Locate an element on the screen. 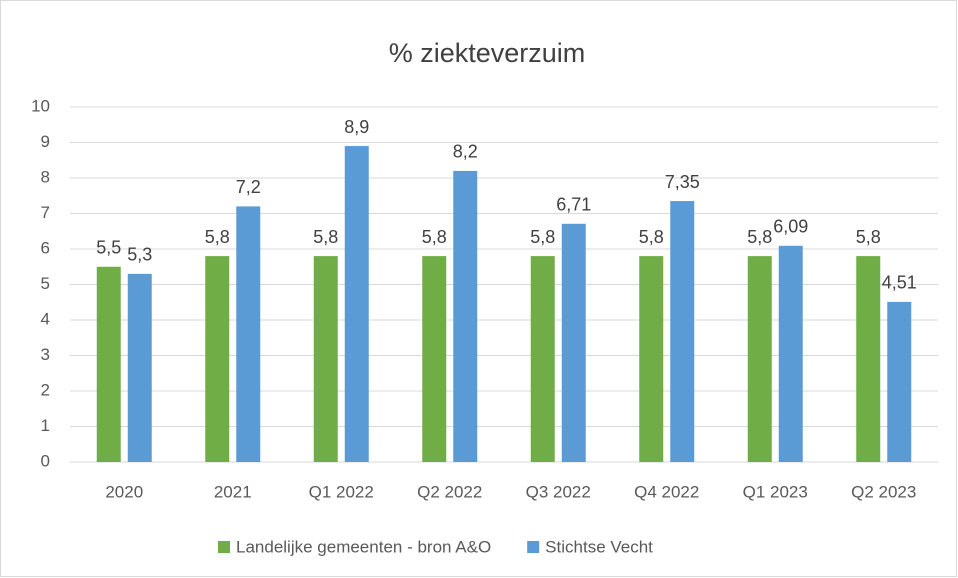 The image size is (958, 578). chart-title: % ziekteverzuim is located at coordinates (487, 53).